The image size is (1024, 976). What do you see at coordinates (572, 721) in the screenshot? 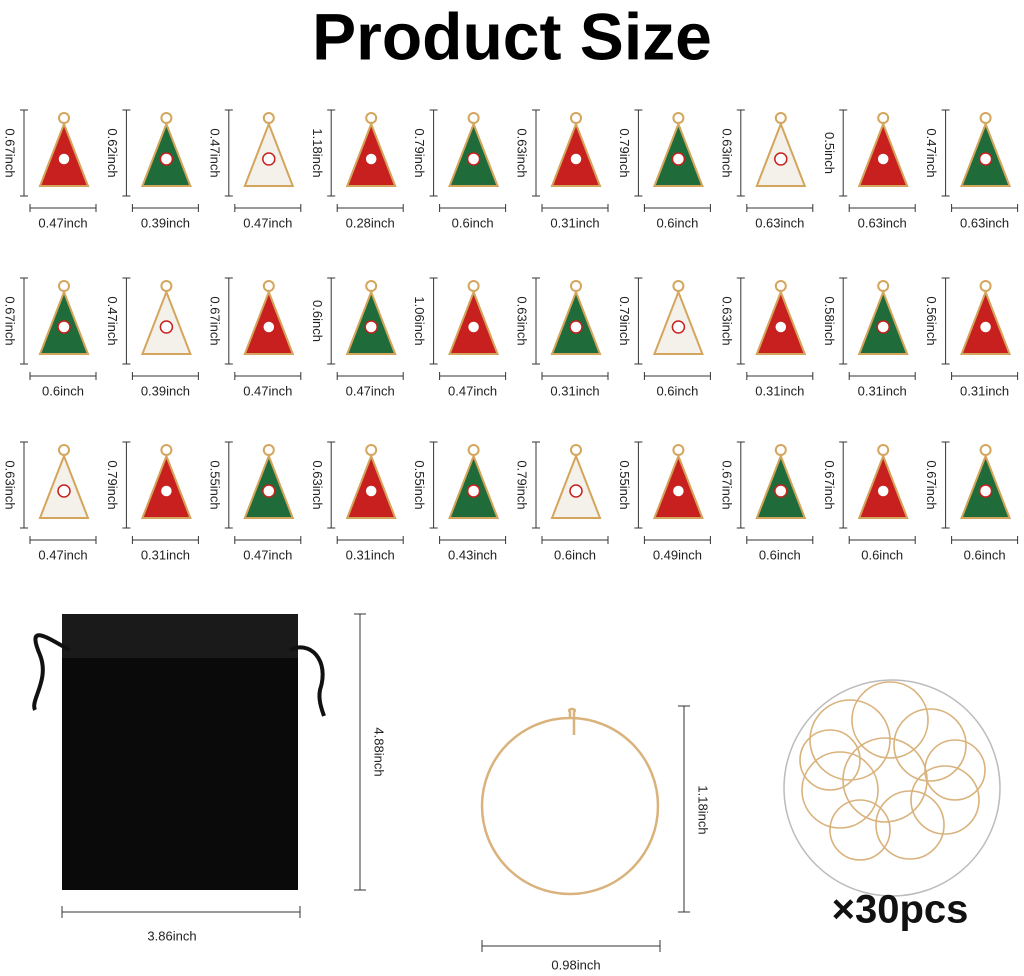
I see `hoop-wire` at bounding box center [572, 721].